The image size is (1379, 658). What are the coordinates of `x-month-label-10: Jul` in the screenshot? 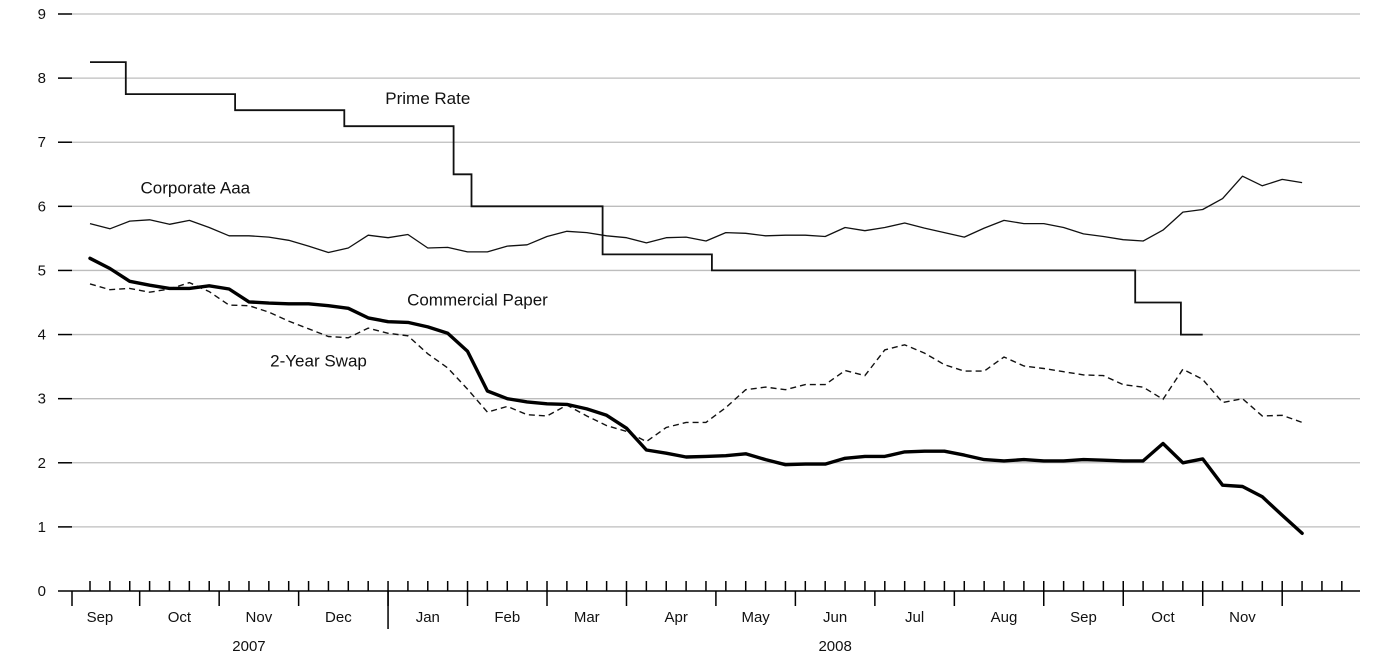 It's located at (914, 617).